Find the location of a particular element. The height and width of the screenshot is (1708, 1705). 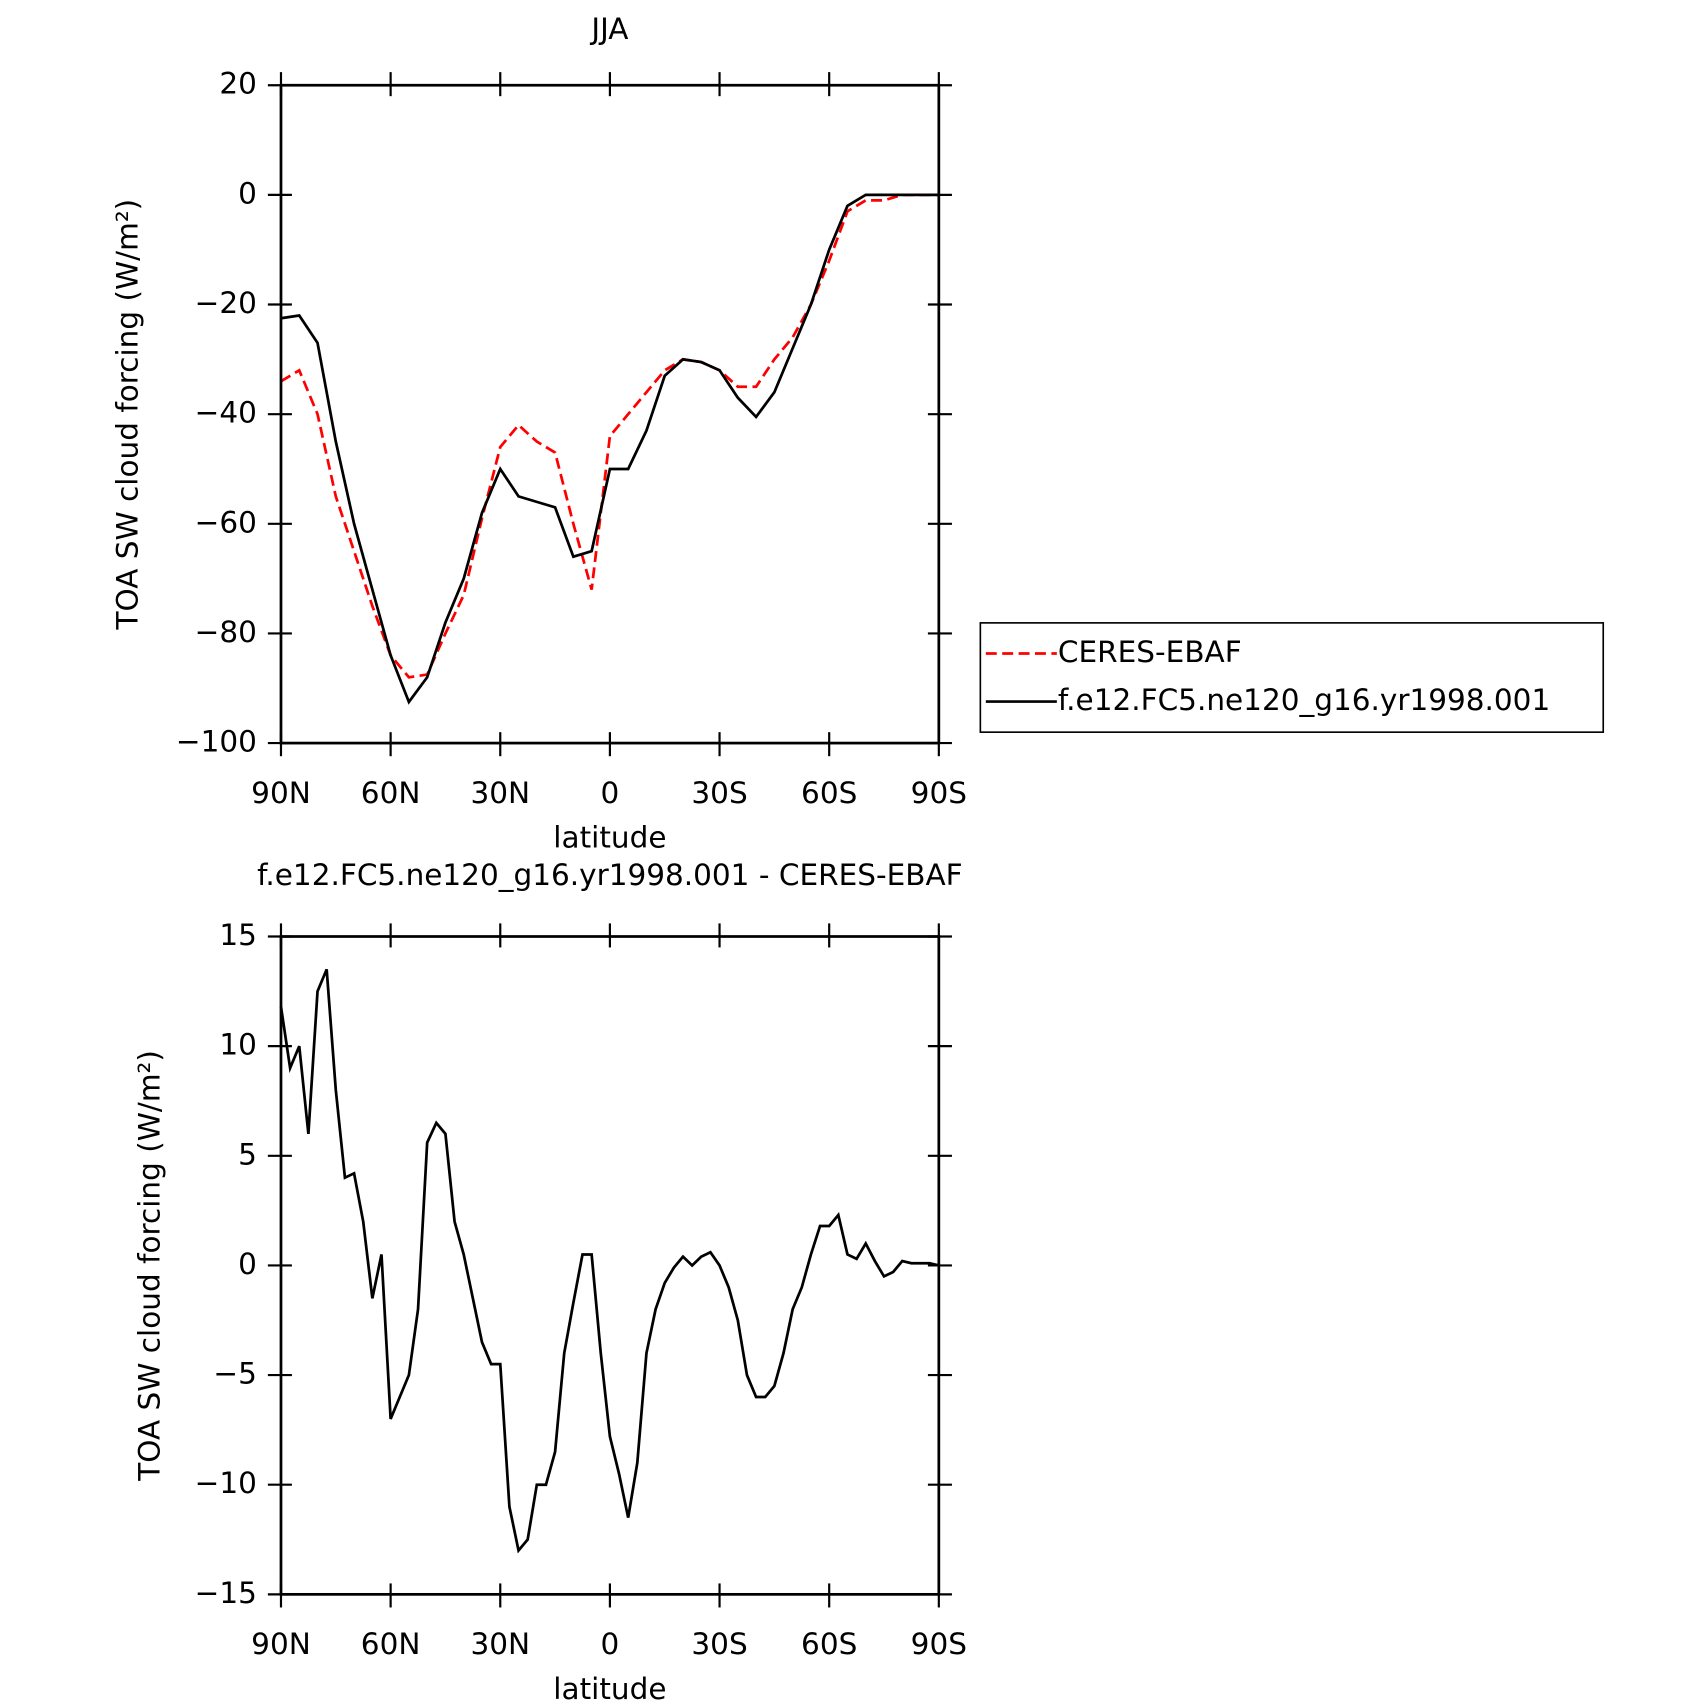

y-tick-label: −20 is located at coordinates (226, 303).